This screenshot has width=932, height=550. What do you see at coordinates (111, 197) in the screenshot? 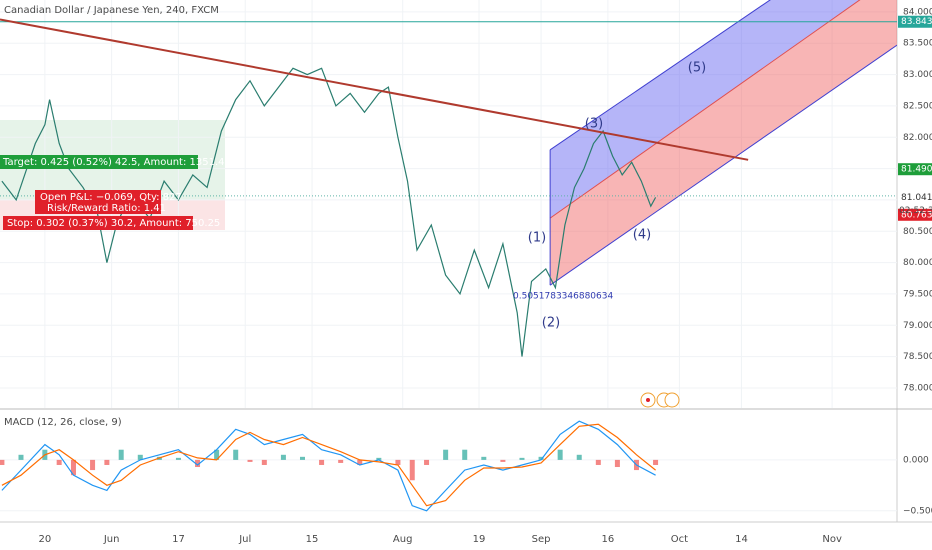
I see `pnl-text: Open P&L: −0.069, Qty: 827` at bounding box center [111, 197].